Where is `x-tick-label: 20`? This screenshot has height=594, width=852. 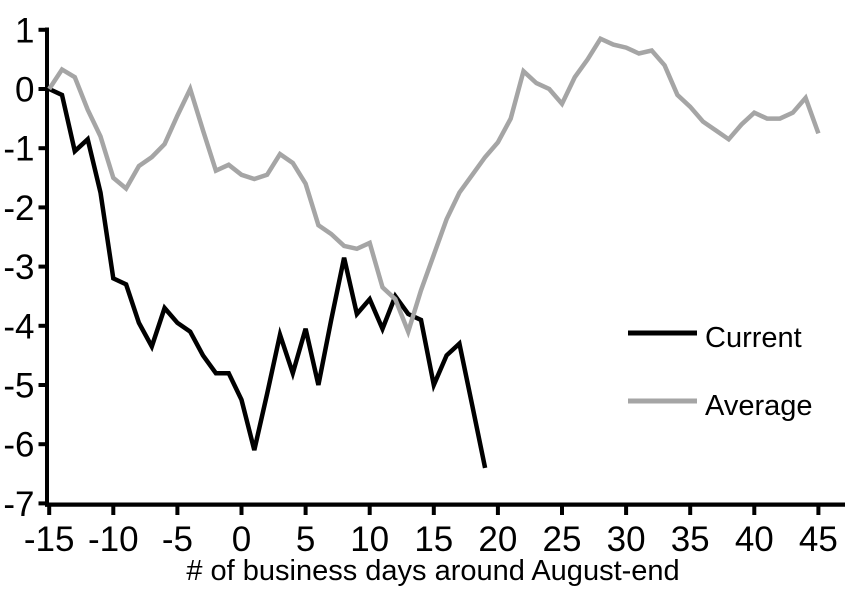
x-tick-label: 20 is located at coordinates (497, 539).